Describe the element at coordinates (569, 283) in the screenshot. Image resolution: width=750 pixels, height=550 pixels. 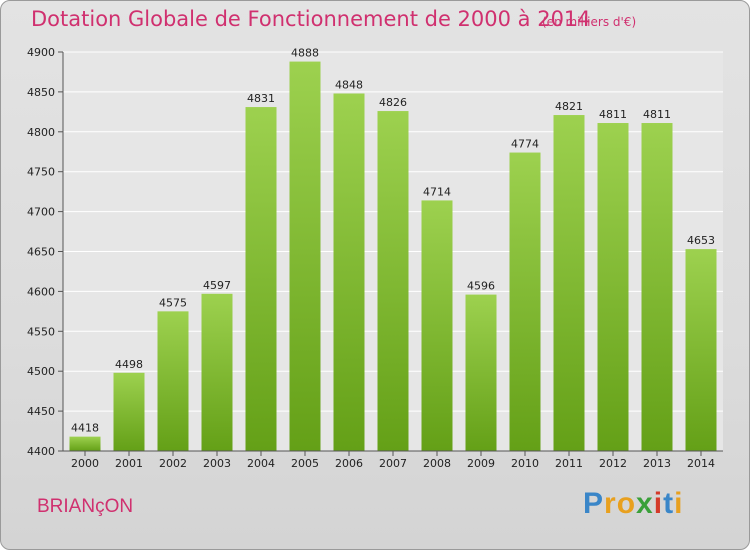
I see `bar-2011` at that location.